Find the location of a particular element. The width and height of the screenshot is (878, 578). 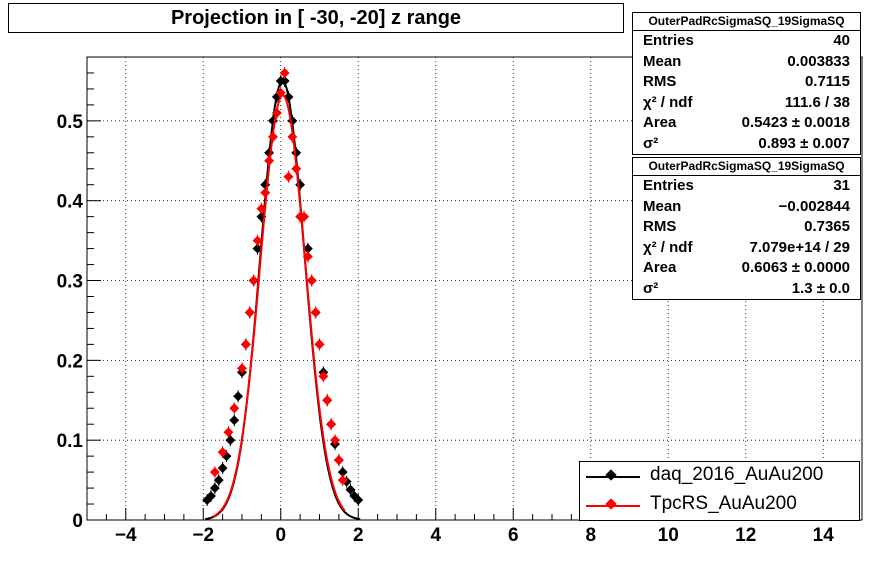

legend: daq_2016_AuAu200 TpcRS_AuAu200 is located at coordinates (719, 491).